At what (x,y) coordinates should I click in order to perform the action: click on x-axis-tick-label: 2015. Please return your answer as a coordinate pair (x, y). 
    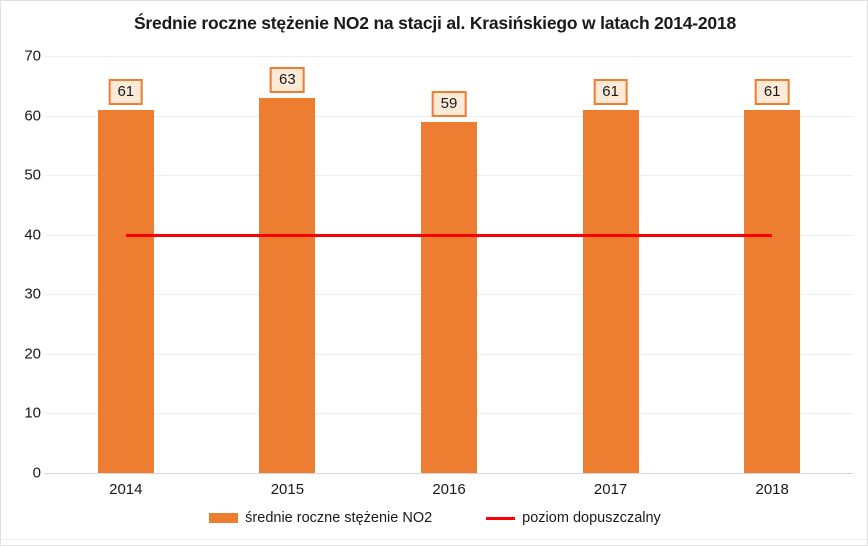
    Looking at the image, I should click on (287, 489).